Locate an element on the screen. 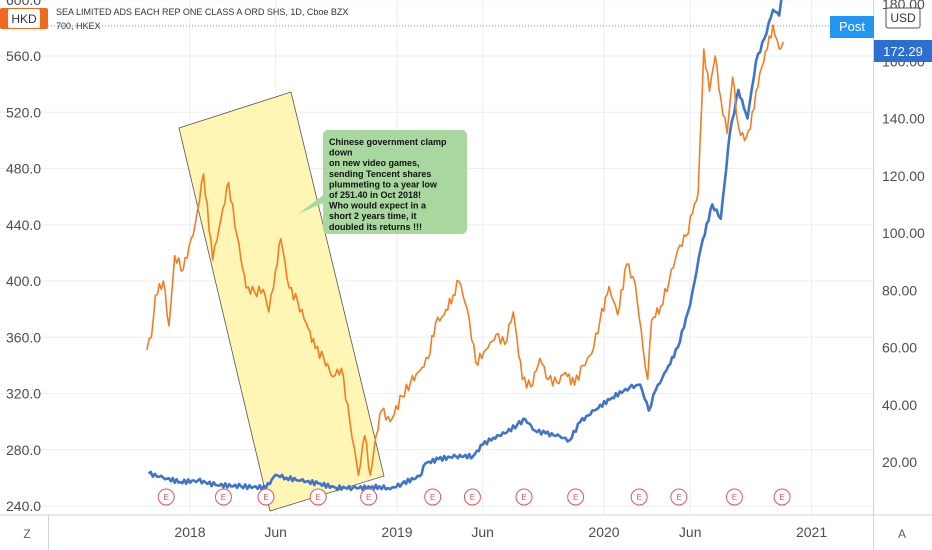  post-market-badge: Post is located at coordinates (852, 27).